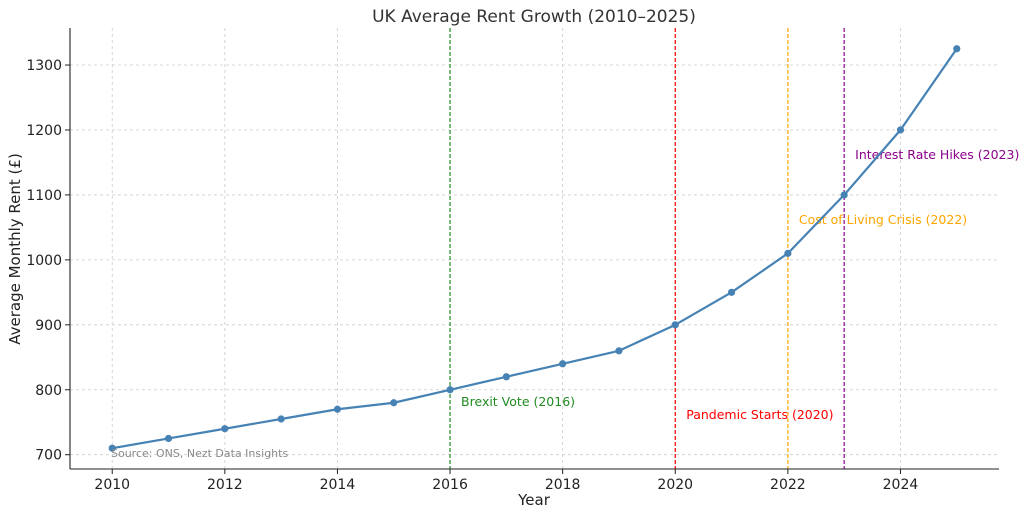 The height and width of the screenshot is (517, 1024). What do you see at coordinates (534, 500) in the screenshot?
I see `x-axis-label: Year` at bounding box center [534, 500].